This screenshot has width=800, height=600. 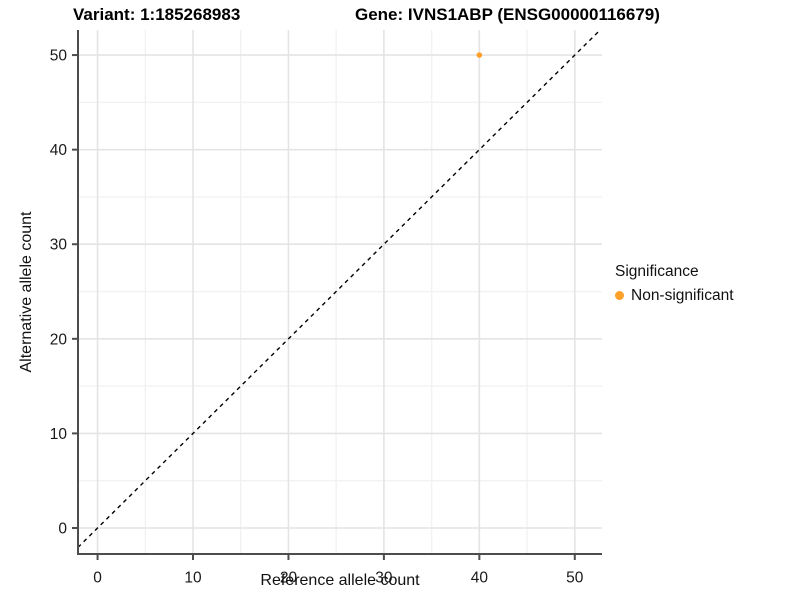 What do you see at coordinates (289, 577) in the screenshot?
I see `x-tick-label: 20` at bounding box center [289, 577].